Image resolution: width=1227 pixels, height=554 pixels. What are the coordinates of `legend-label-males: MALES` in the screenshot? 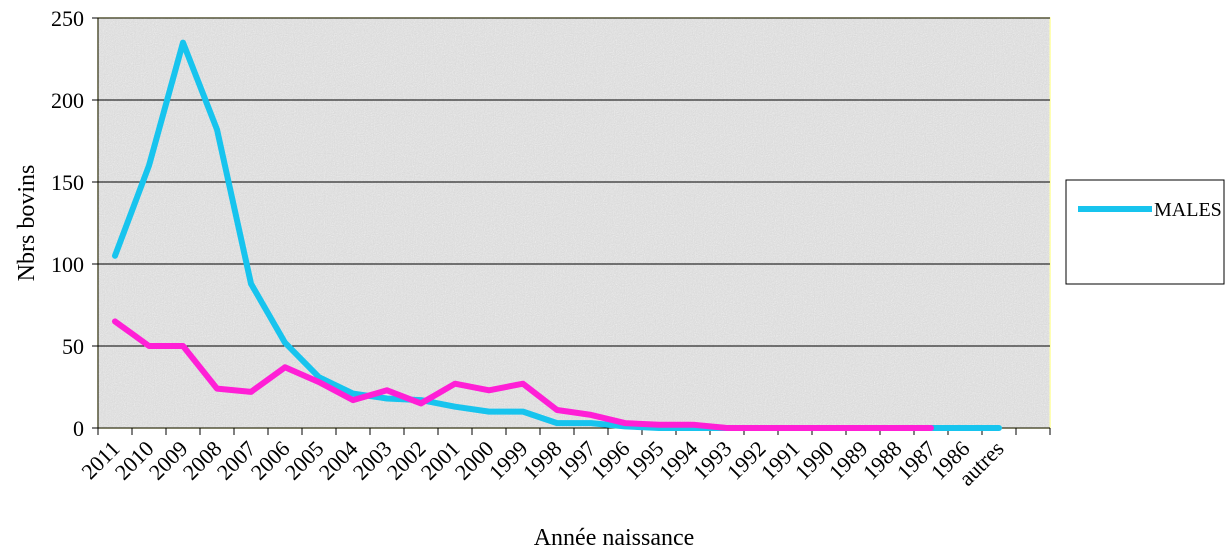 It's located at (1188, 210).